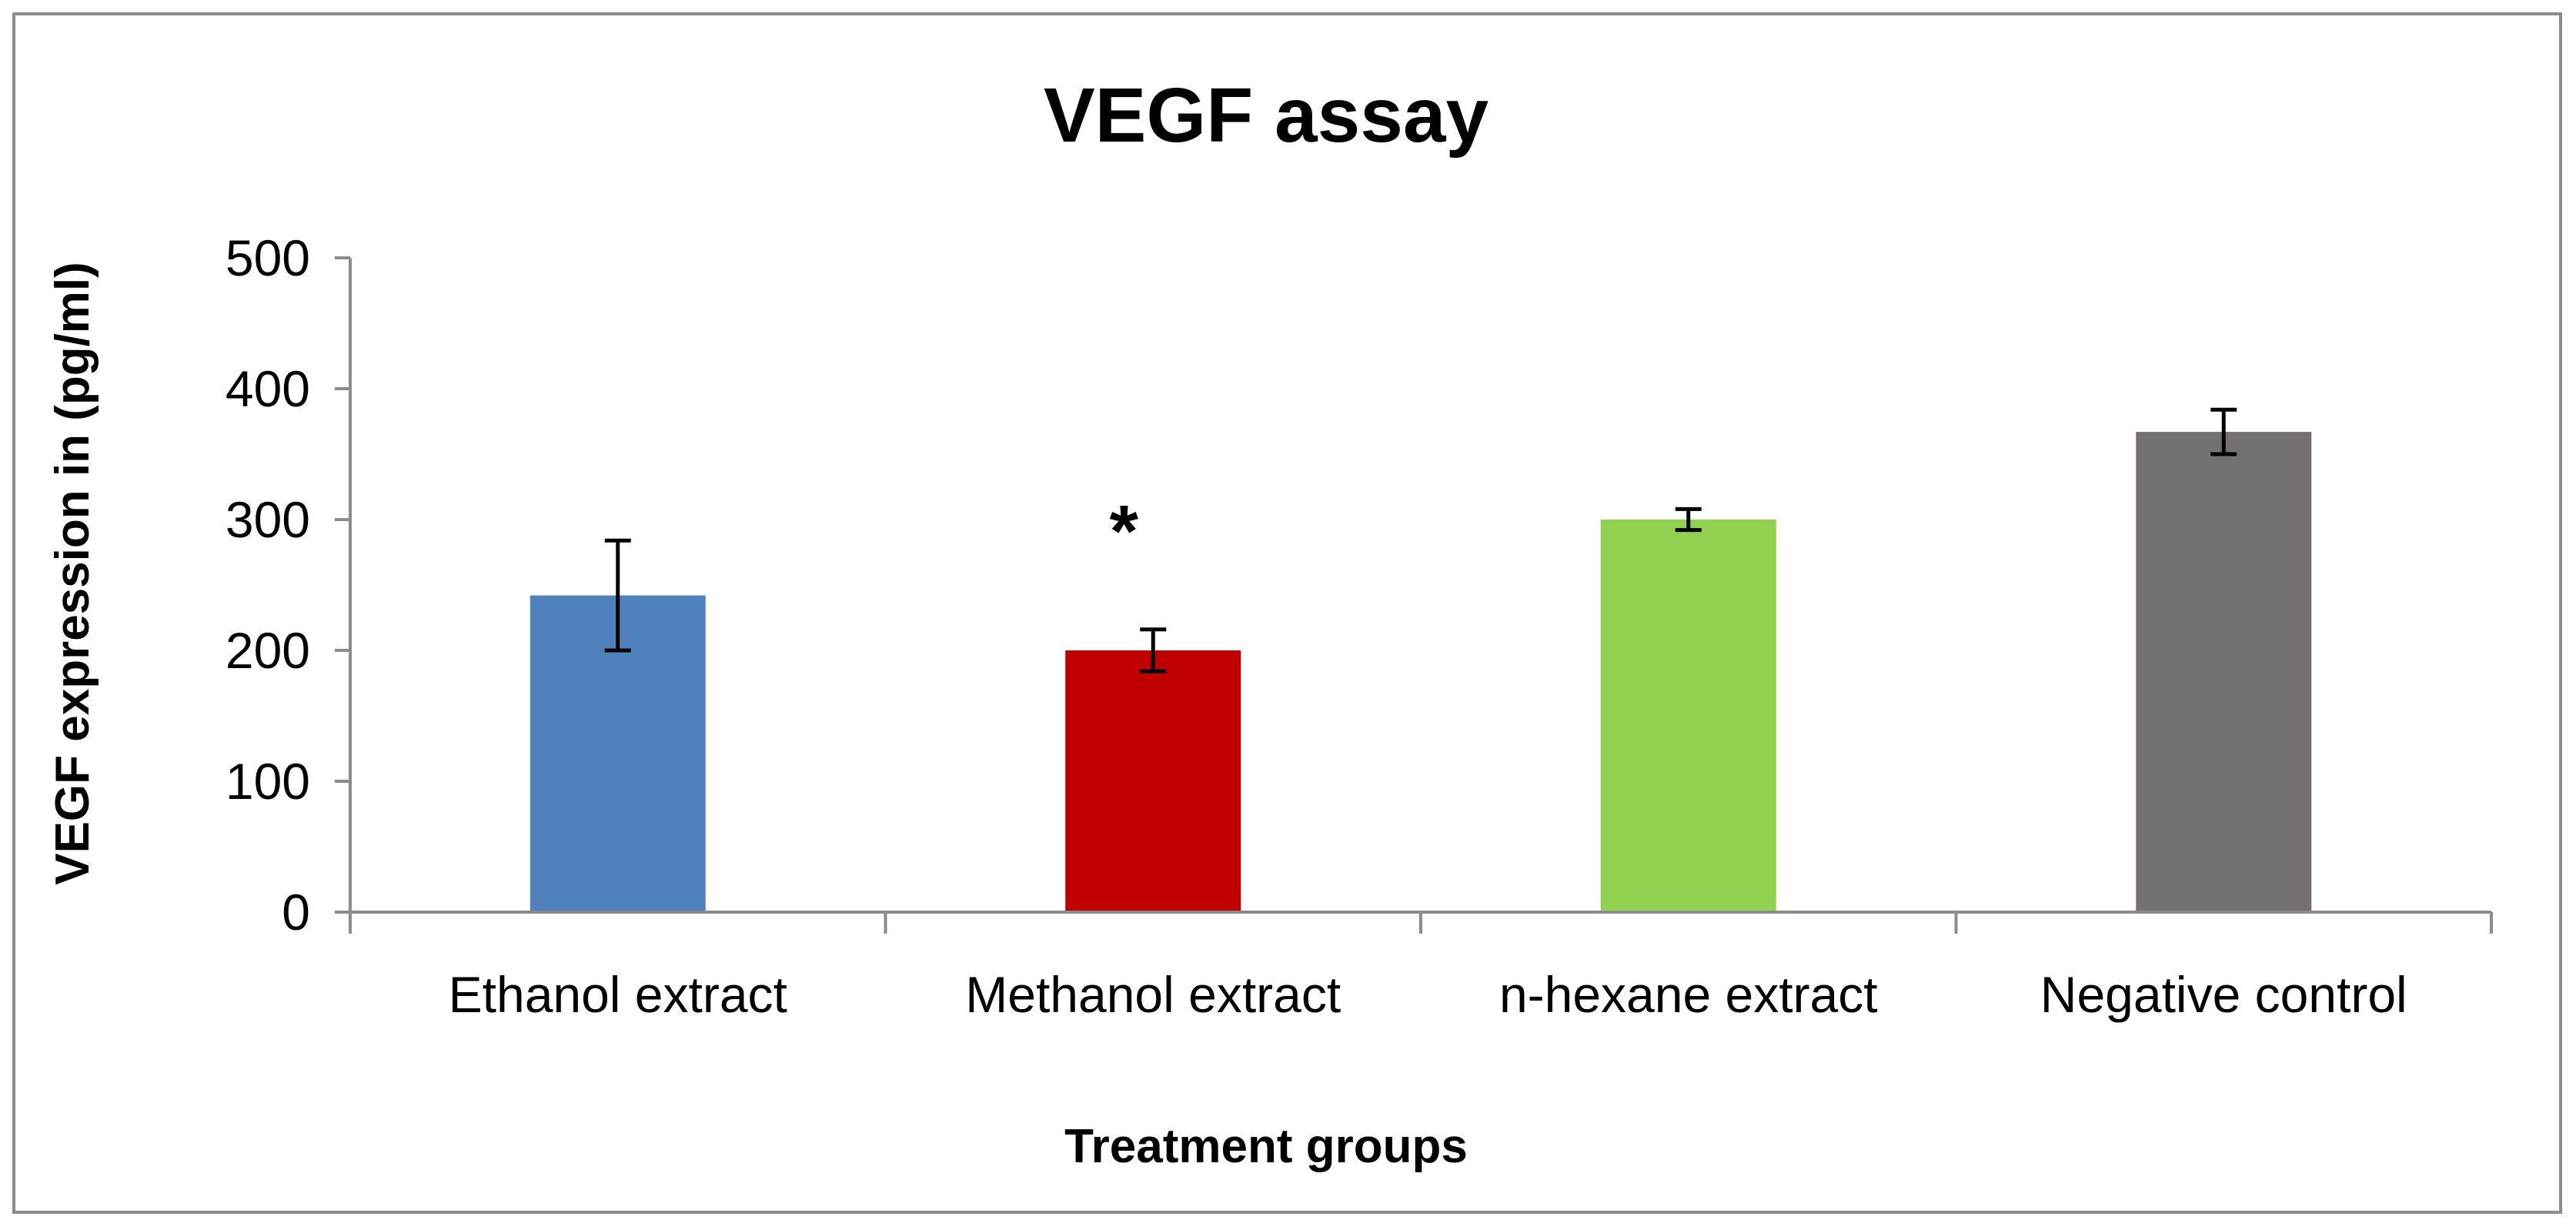 This screenshot has height=1230, width=2576. I want to click on x-category-label: Negative control, so click(2223, 994).